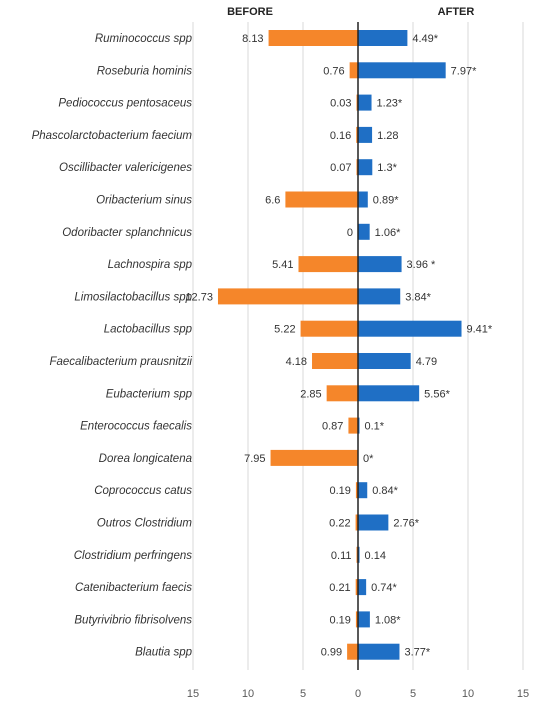  Describe the element at coordinates (385, 491) in the screenshot. I see `after-value-label: 0.84*` at that location.